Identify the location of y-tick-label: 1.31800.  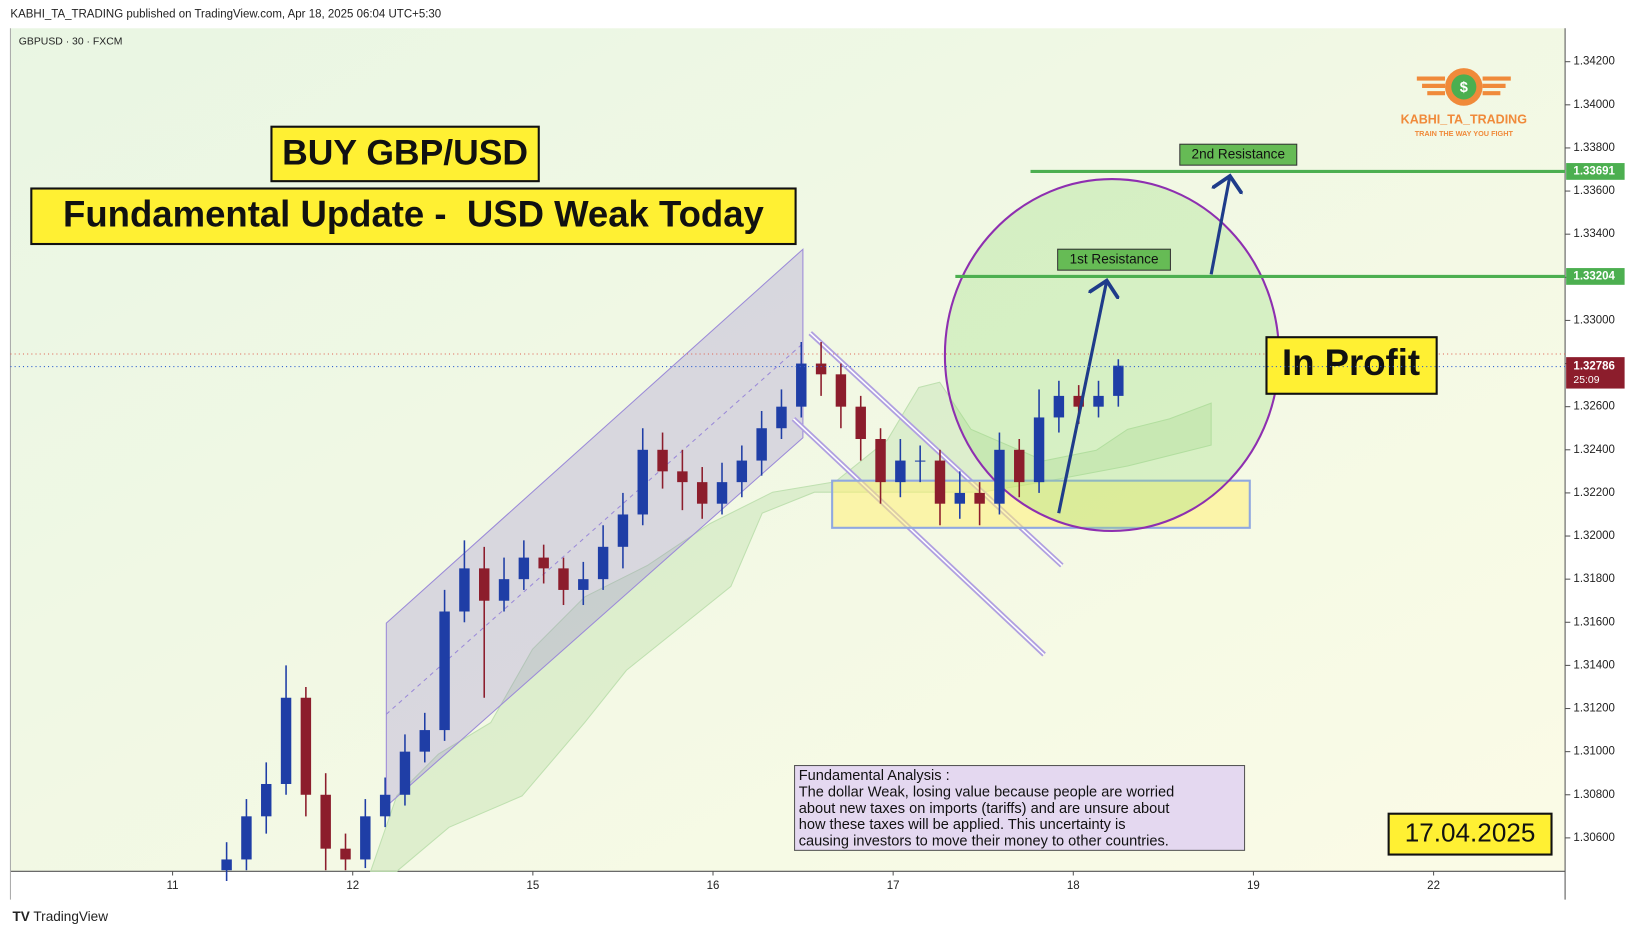
(1594, 579).